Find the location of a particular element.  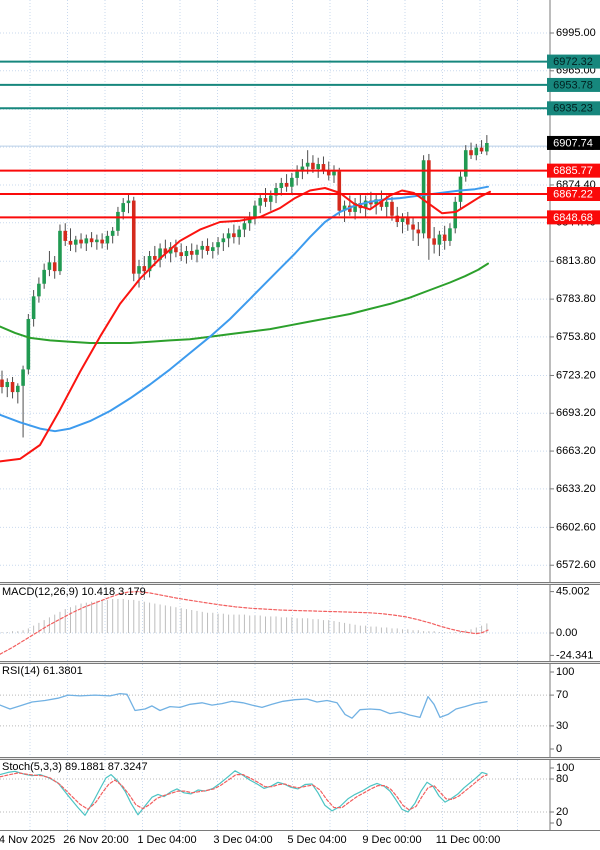

axis-label: 6813.80 is located at coordinates (576, 261).